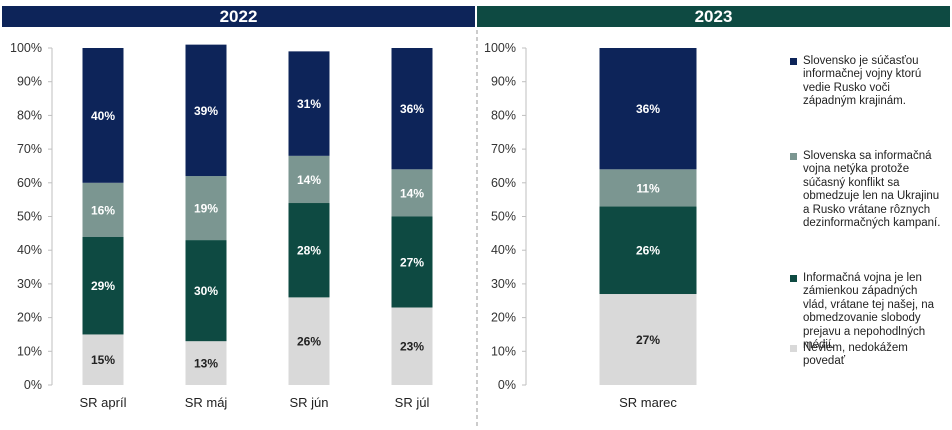  I want to click on data-label: 11%, so click(648, 188).